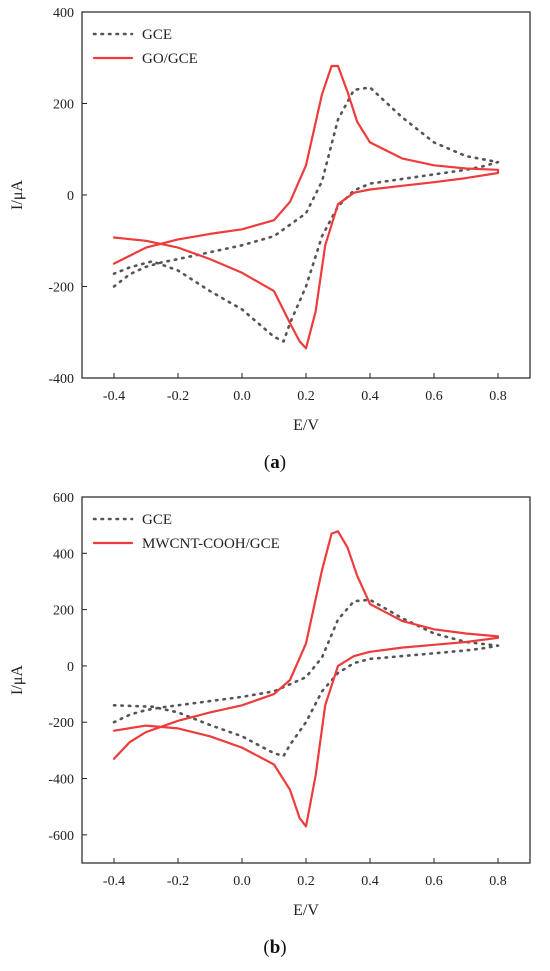 The image size is (550, 971). What do you see at coordinates (275, 462) in the screenshot?
I see `caption-a: (a)` at bounding box center [275, 462].